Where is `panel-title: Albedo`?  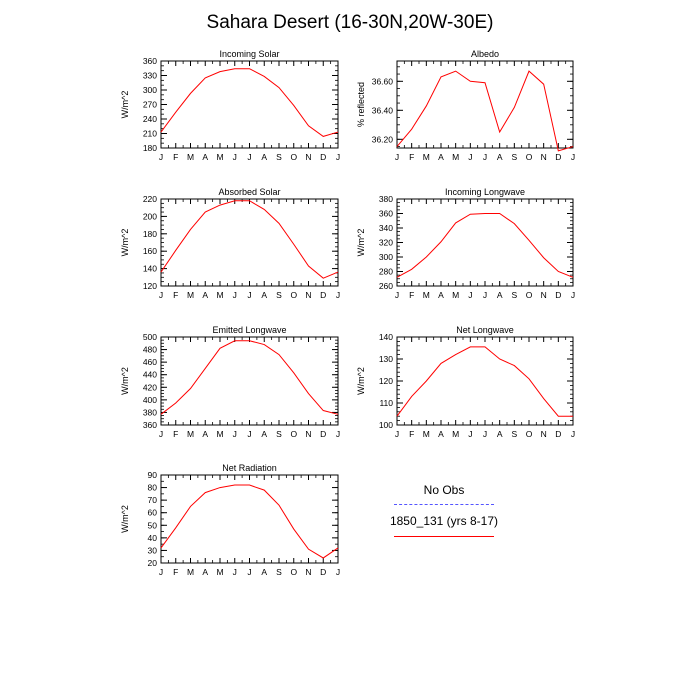
panel-title: Albedo is located at coordinates (485, 54).